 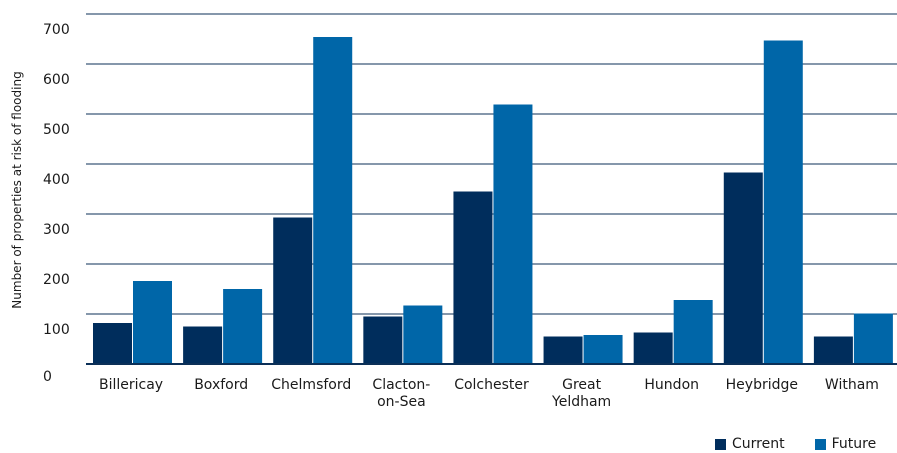 What do you see at coordinates (56, 80) in the screenshot?
I see `y-tick-label: 600` at bounding box center [56, 80].